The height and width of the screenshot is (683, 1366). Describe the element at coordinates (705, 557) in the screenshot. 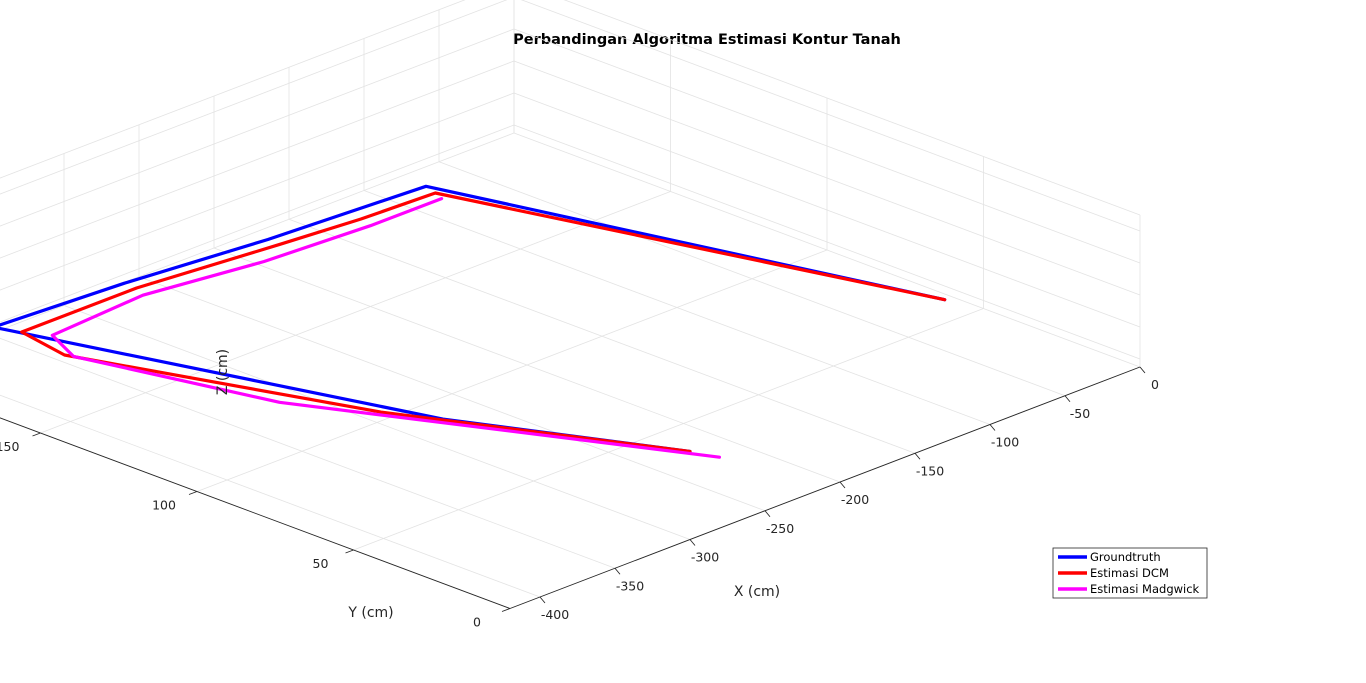

I see `x-tick-label: -300` at that location.